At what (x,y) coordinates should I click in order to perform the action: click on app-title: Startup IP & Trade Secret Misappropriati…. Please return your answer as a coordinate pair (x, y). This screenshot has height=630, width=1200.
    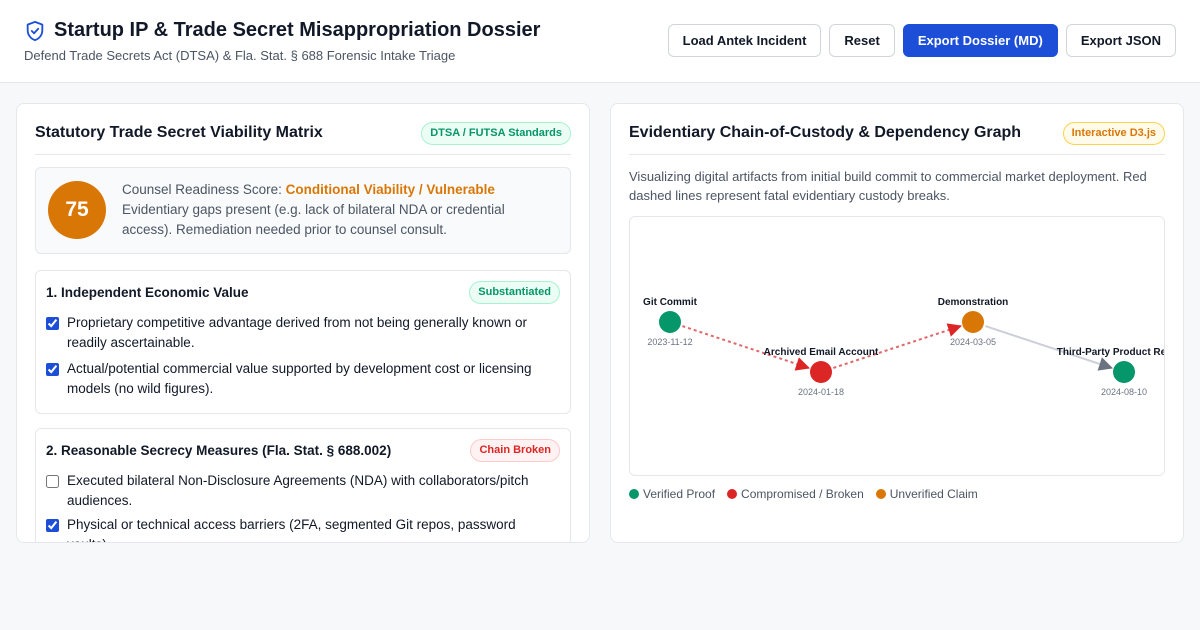
    Looking at the image, I should click on (297, 30).